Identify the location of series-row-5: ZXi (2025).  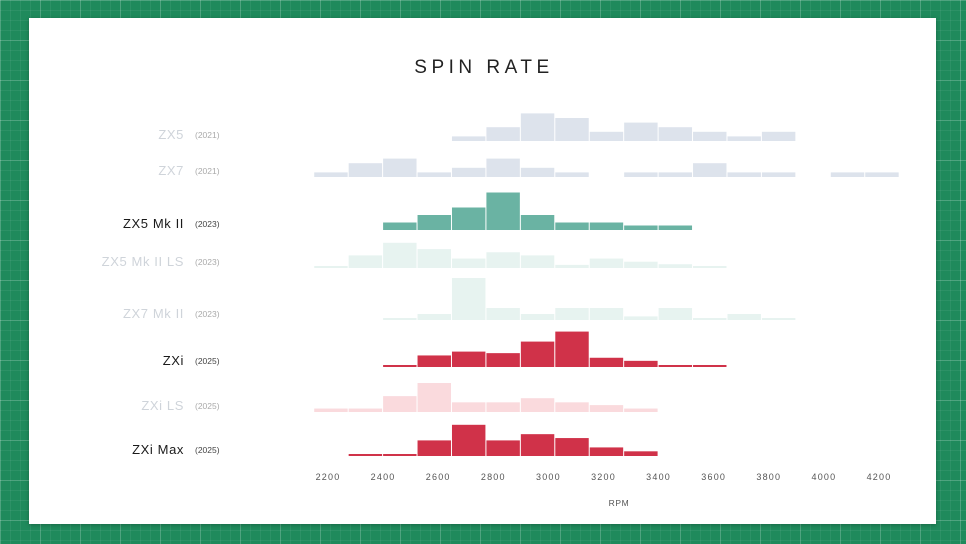
(445, 349).